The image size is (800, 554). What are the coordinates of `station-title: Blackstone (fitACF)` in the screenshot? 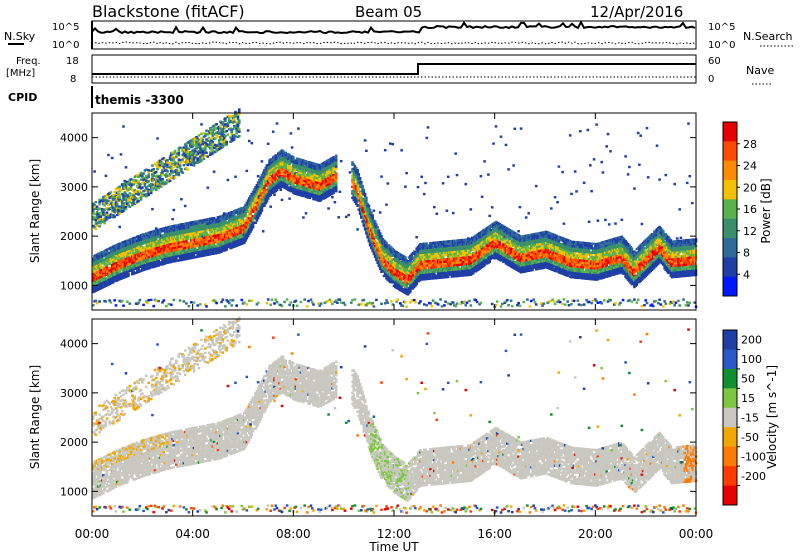 It's located at (168, 11).